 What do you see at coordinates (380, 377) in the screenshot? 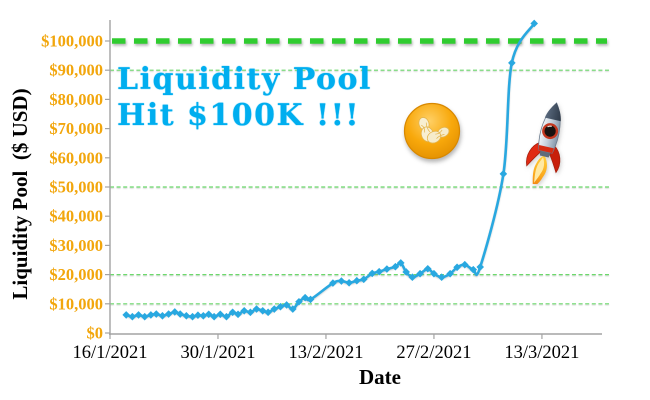
I see `x-axis-title: Date` at bounding box center [380, 377].